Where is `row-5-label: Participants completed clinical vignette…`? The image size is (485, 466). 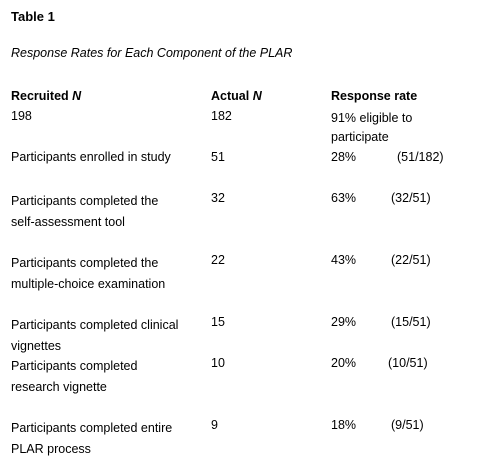
row-5-label: Participants completed clinical vignette… is located at coordinates (95, 335).